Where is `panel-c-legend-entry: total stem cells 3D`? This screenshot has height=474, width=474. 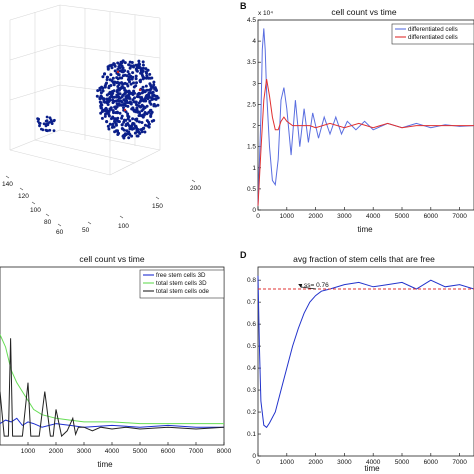
panel-c-legend-entry: total stem cells 3D is located at coordinates (181, 283).